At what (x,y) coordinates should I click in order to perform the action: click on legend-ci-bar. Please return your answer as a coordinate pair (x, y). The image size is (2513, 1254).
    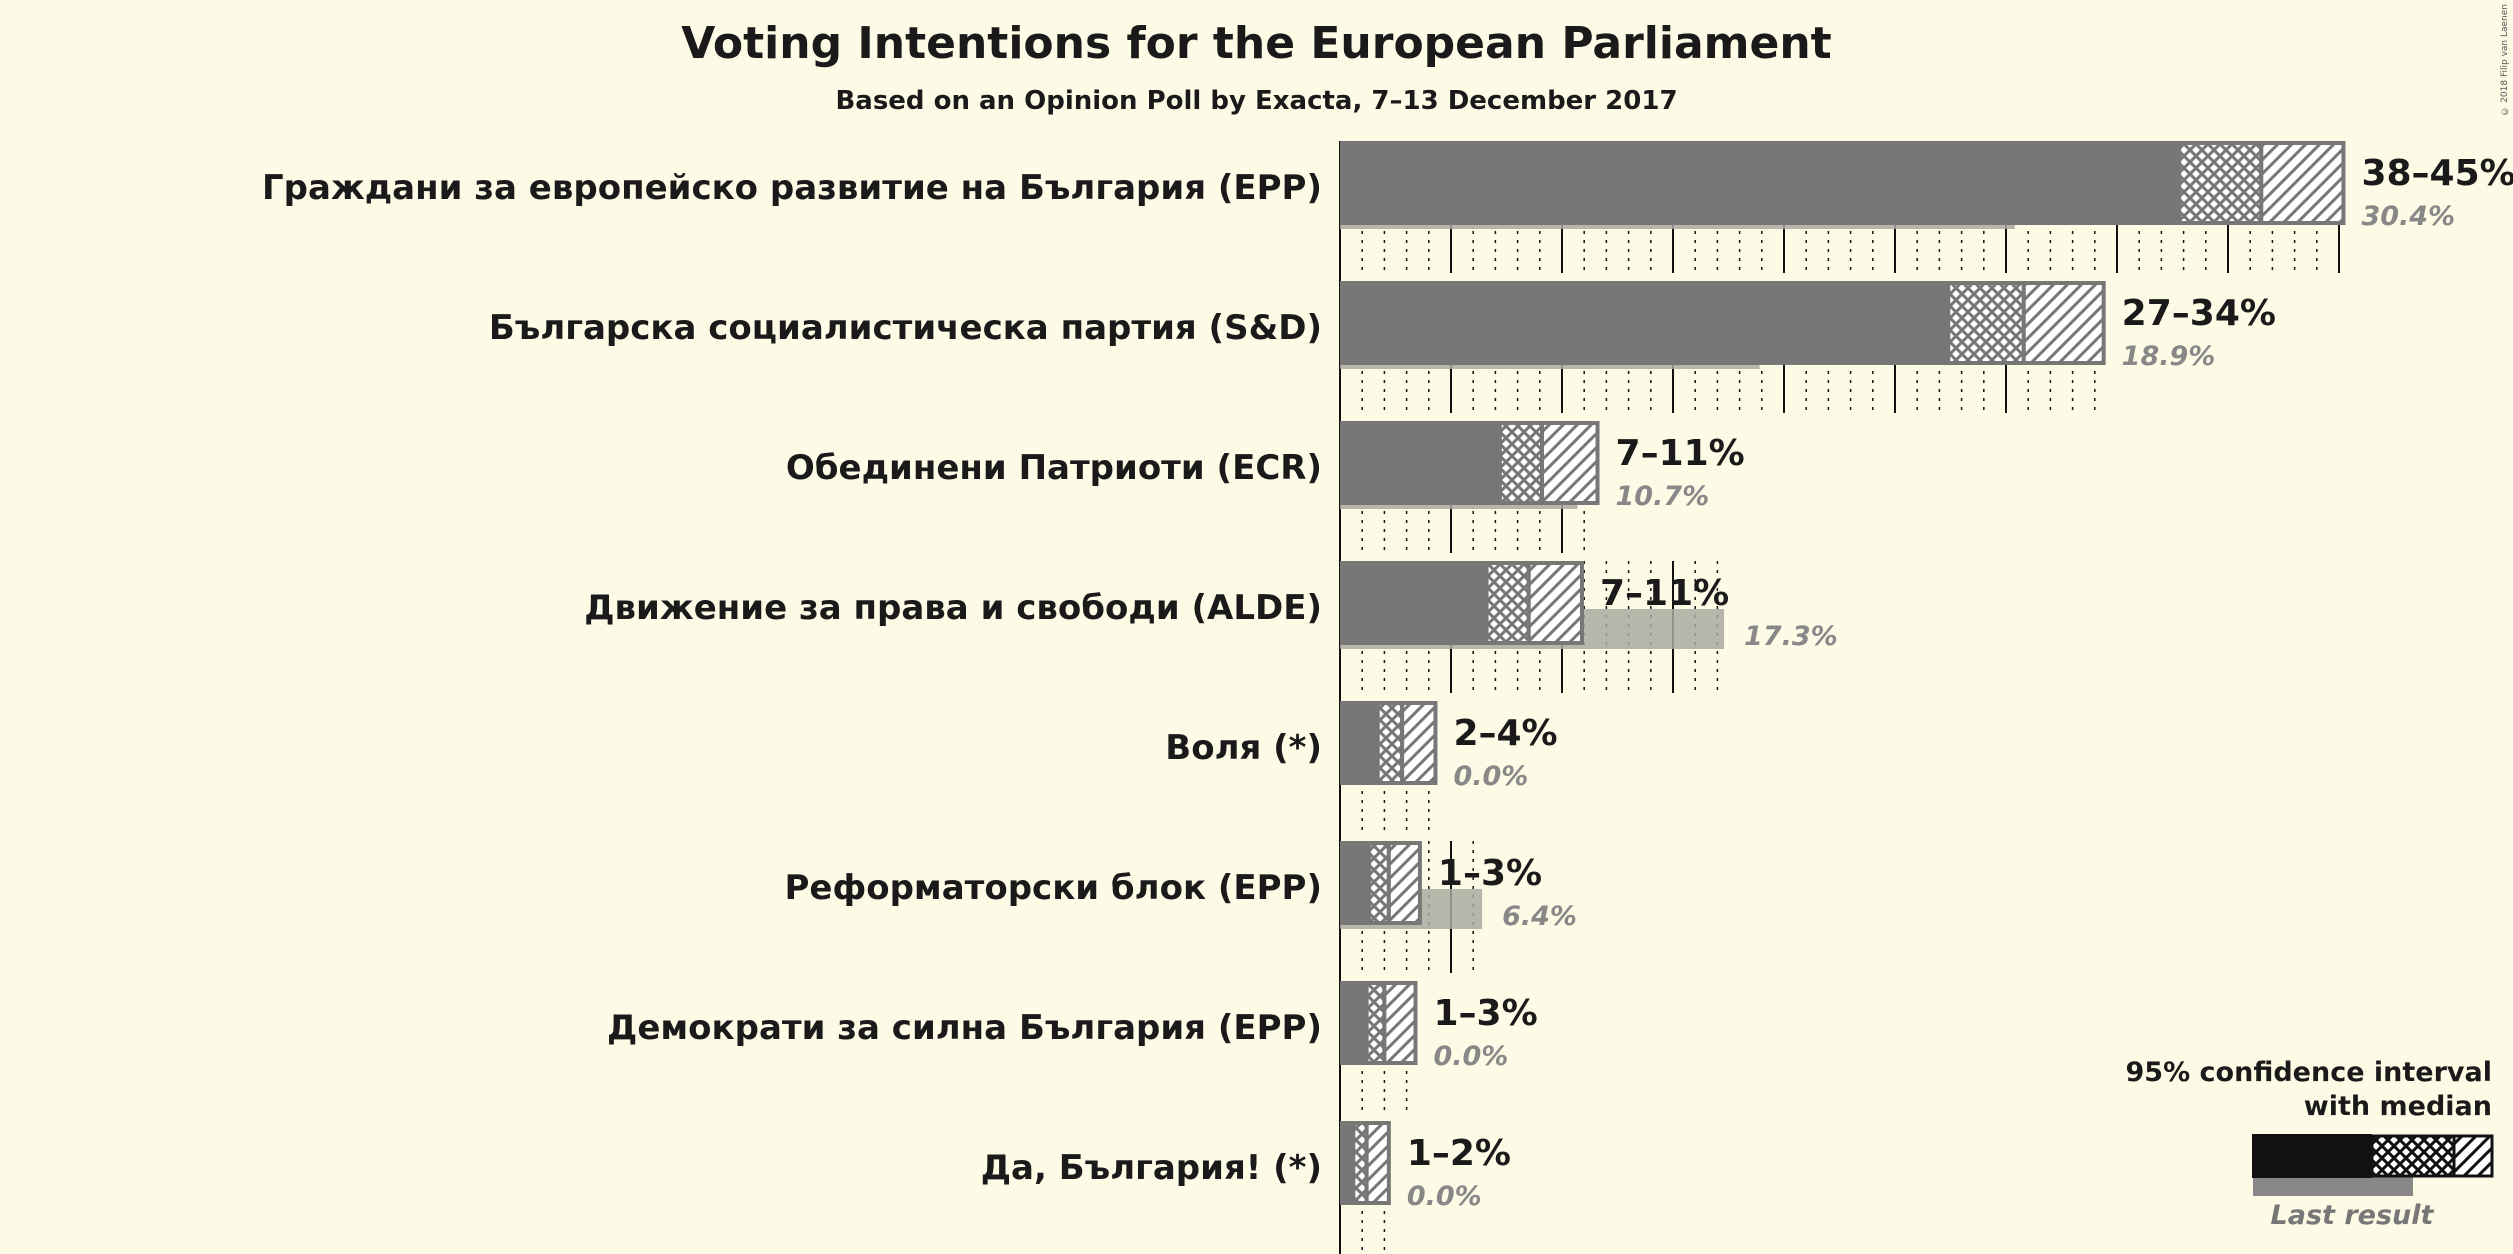
    Looking at the image, I should click on (2312, 1156).